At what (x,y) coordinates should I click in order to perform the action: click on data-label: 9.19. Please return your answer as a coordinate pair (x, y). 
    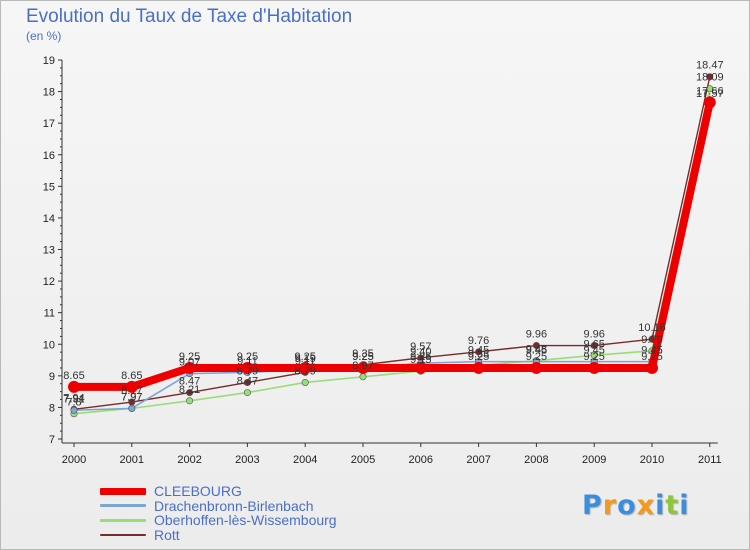
    Looking at the image, I should click on (304, 359).